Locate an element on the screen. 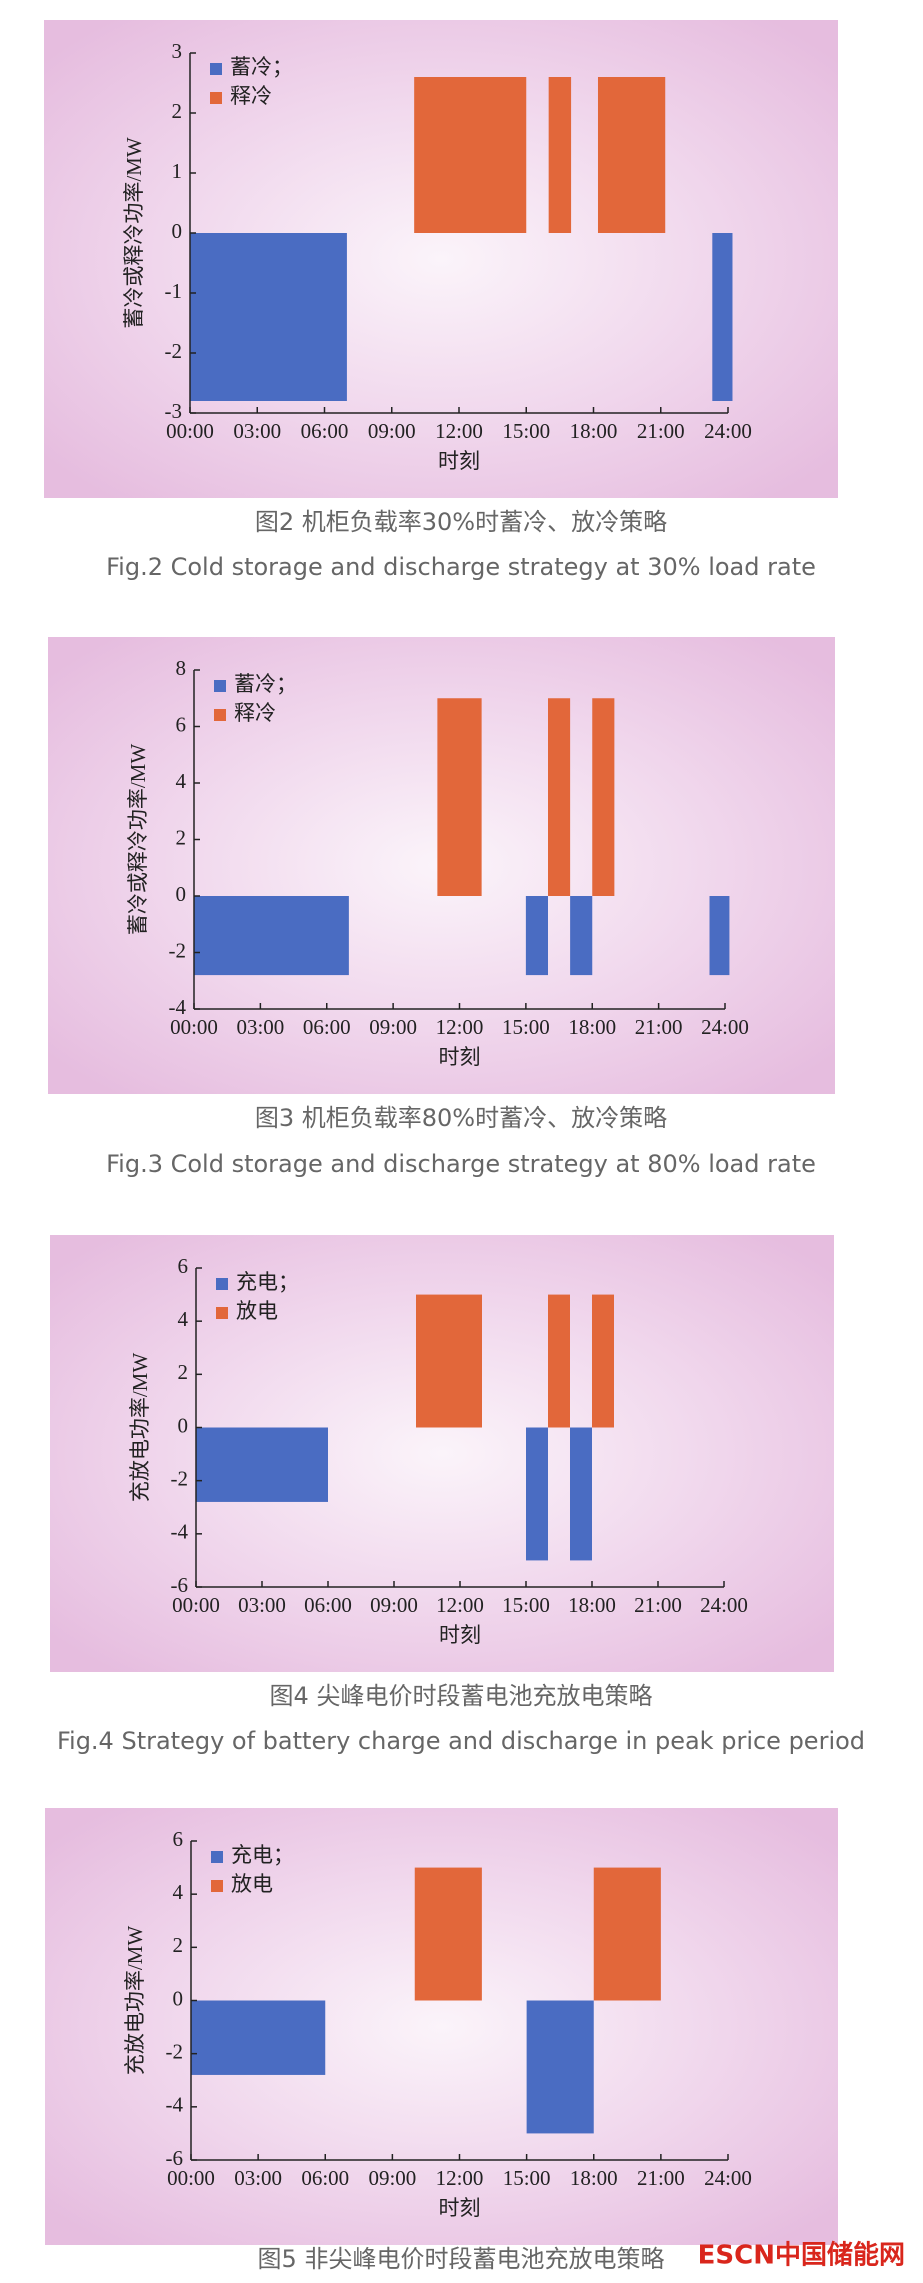 Image resolution: width=923 pixels, height=2283 pixels. y-tick-label: -1 is located at coordinates (174, 291).